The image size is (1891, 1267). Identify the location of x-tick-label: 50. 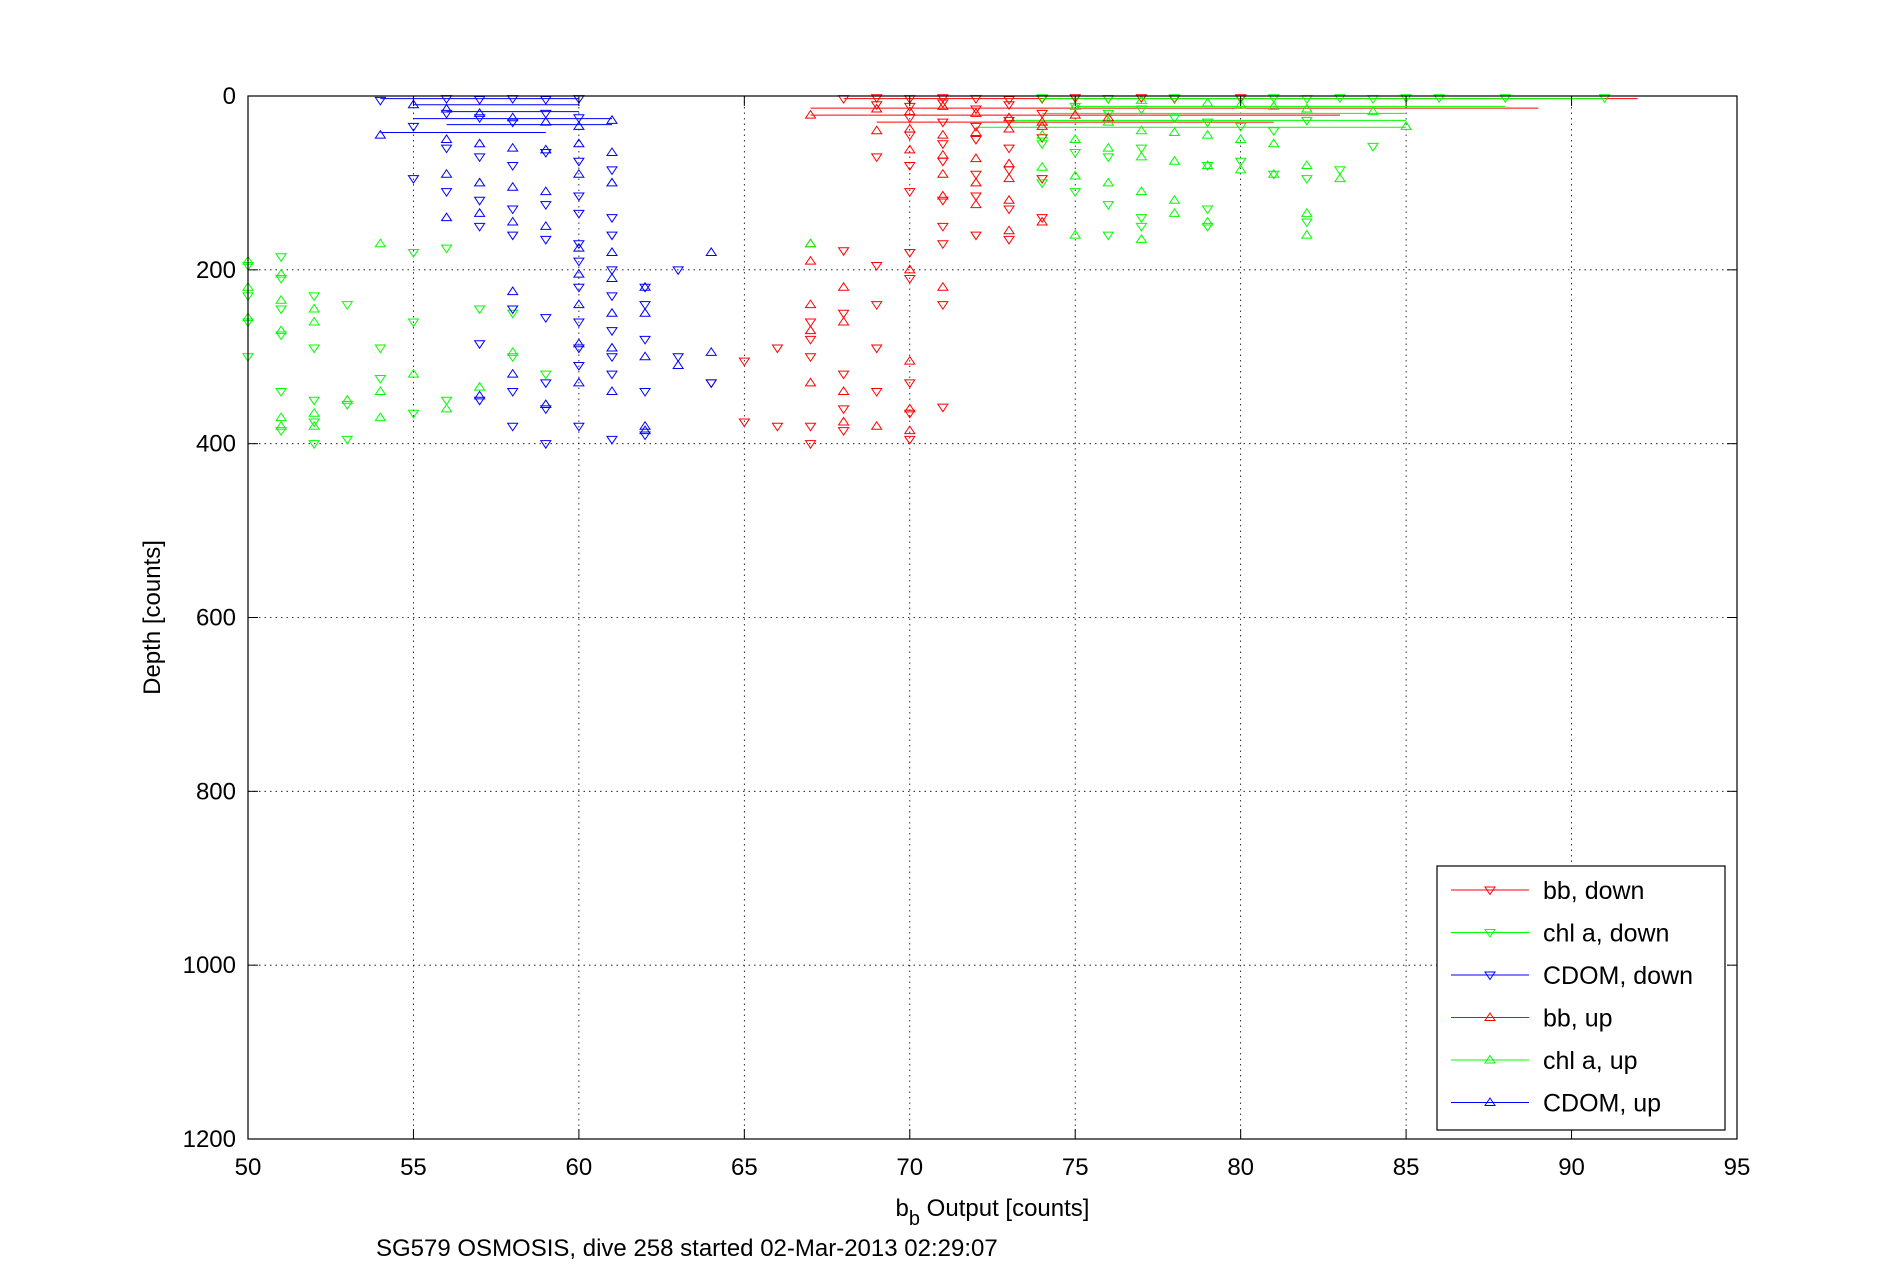
(248, 1167).